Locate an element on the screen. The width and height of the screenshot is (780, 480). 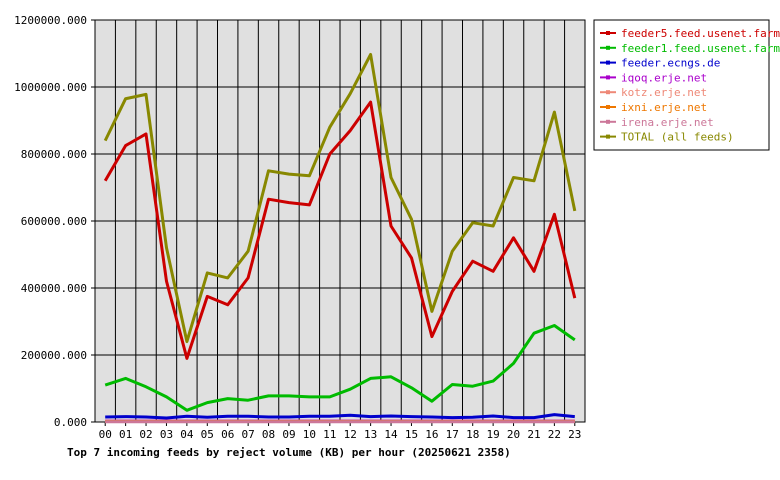
x-tick-label: 00 is located at coordinates (105, 434).